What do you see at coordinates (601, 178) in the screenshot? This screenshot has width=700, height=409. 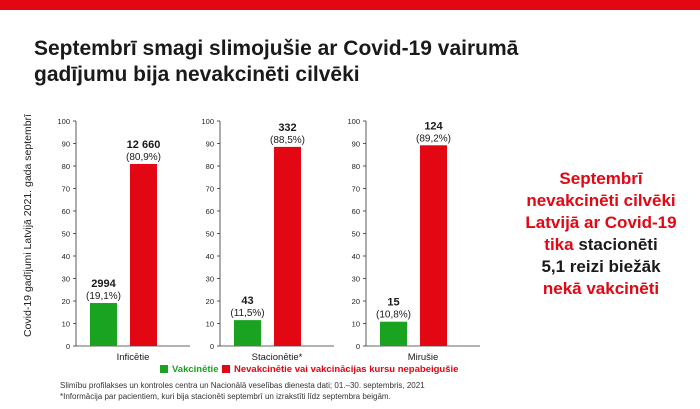 I see `side-line-1: Septembrī` at bounding box center [601, 178].